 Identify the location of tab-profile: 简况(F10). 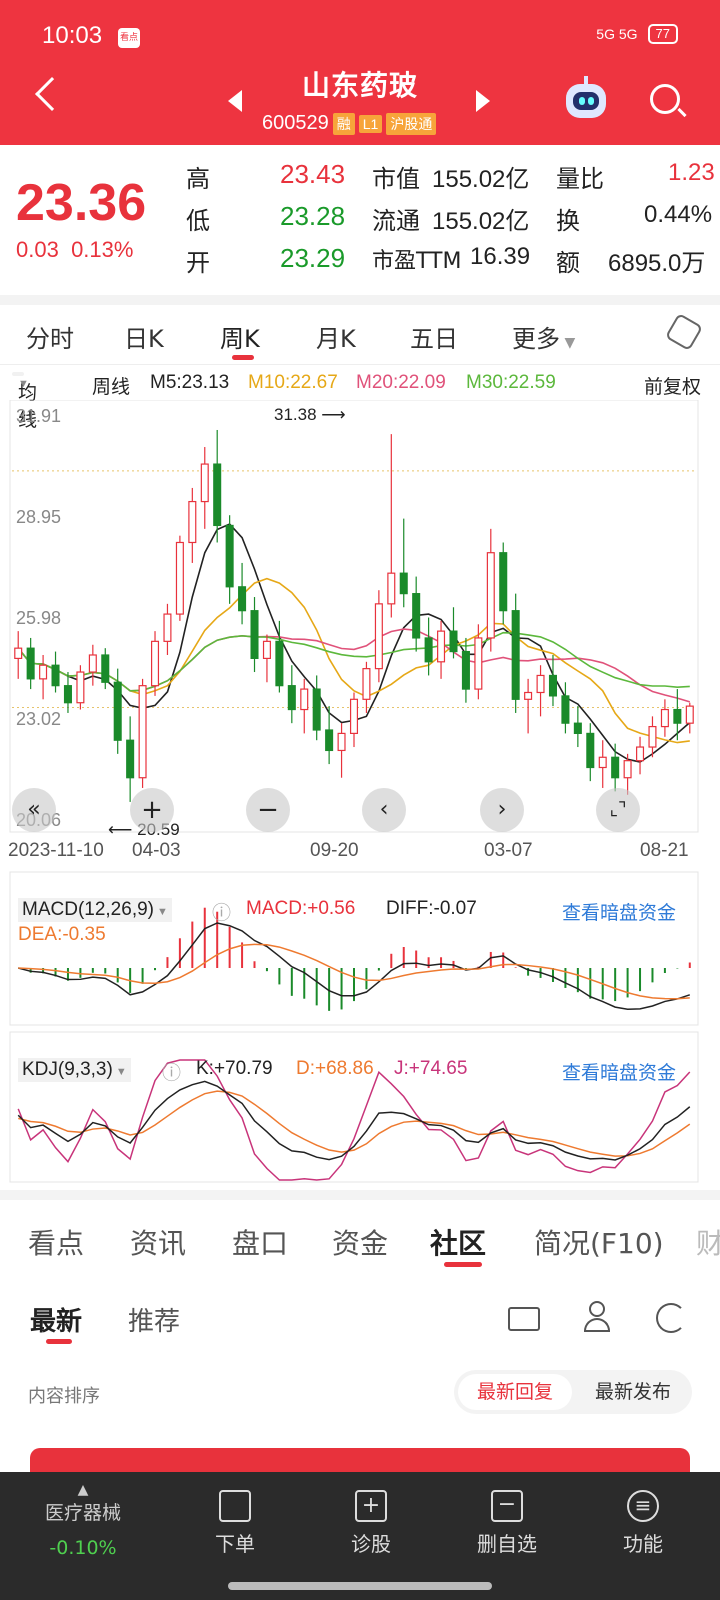
(599, 1243).